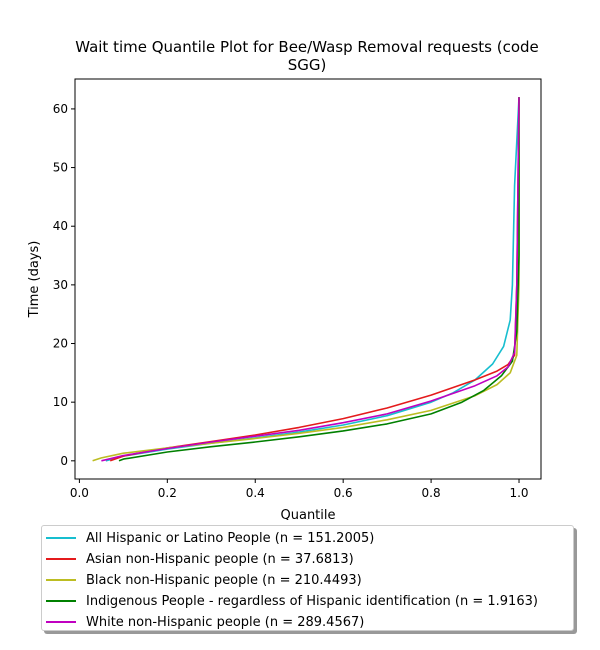 The height and width of the screenshot is (650, 600). I want to click on y-tick-label: 30, so click(60, 285).